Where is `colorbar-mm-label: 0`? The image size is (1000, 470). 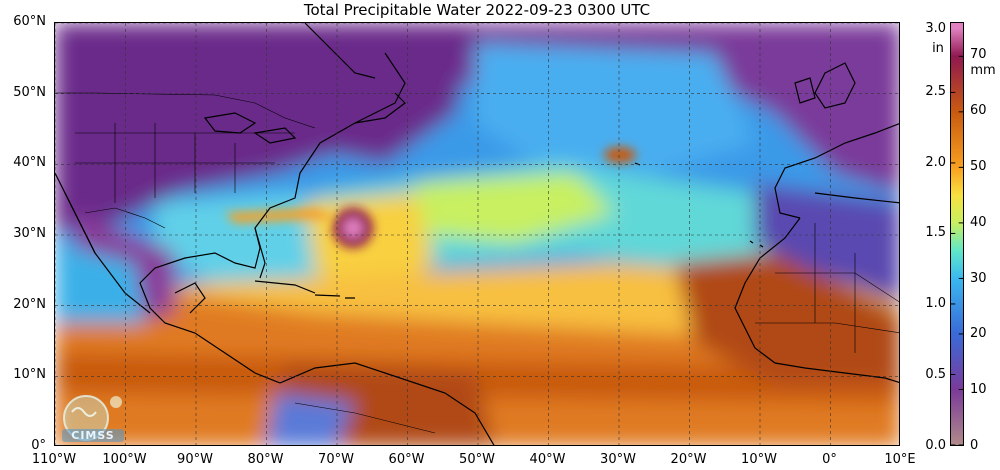
colorbar-mm-label: 0 is located at coordinates (974, 445).